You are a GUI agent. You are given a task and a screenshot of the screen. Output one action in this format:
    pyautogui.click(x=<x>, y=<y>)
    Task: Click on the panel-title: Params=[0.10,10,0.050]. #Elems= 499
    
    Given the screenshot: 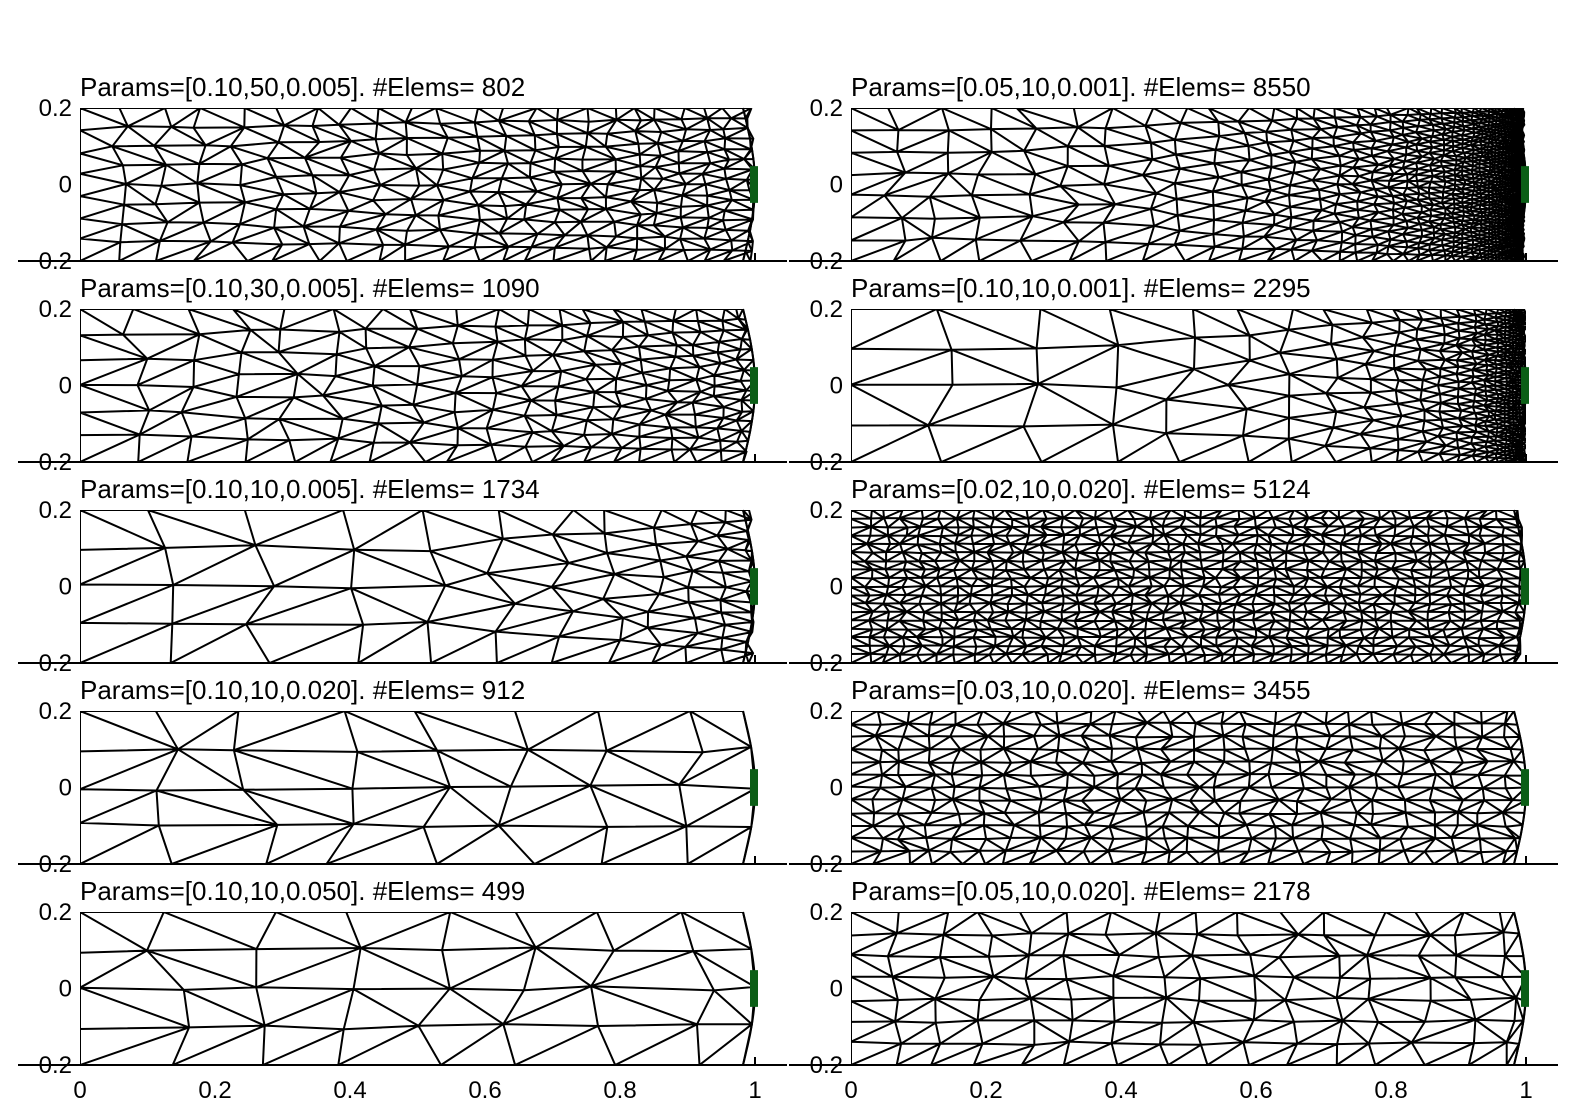 What is the action you would take?
    pyautogui.click(x=302, y=891)
    